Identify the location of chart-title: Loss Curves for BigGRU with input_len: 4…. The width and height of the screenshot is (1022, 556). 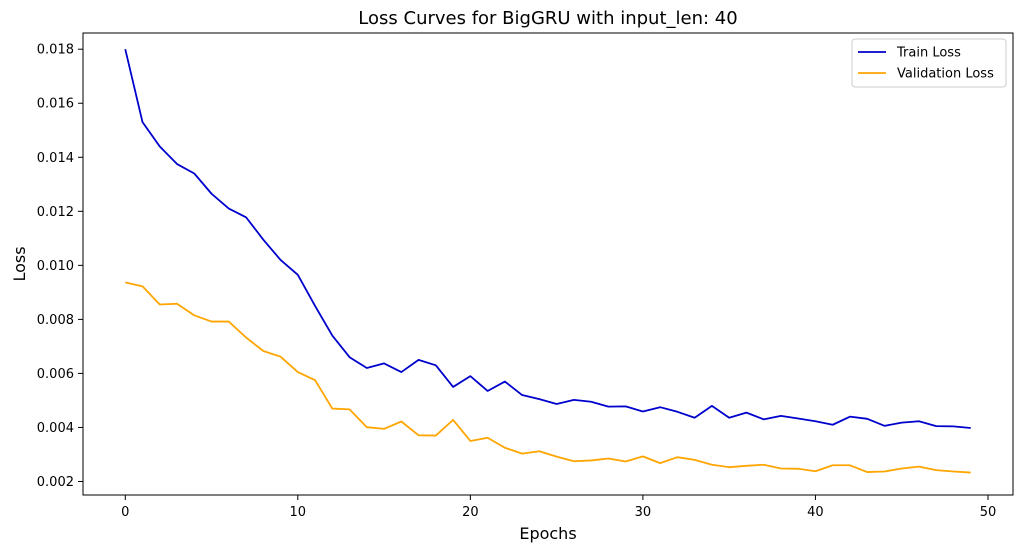
(547, 18).